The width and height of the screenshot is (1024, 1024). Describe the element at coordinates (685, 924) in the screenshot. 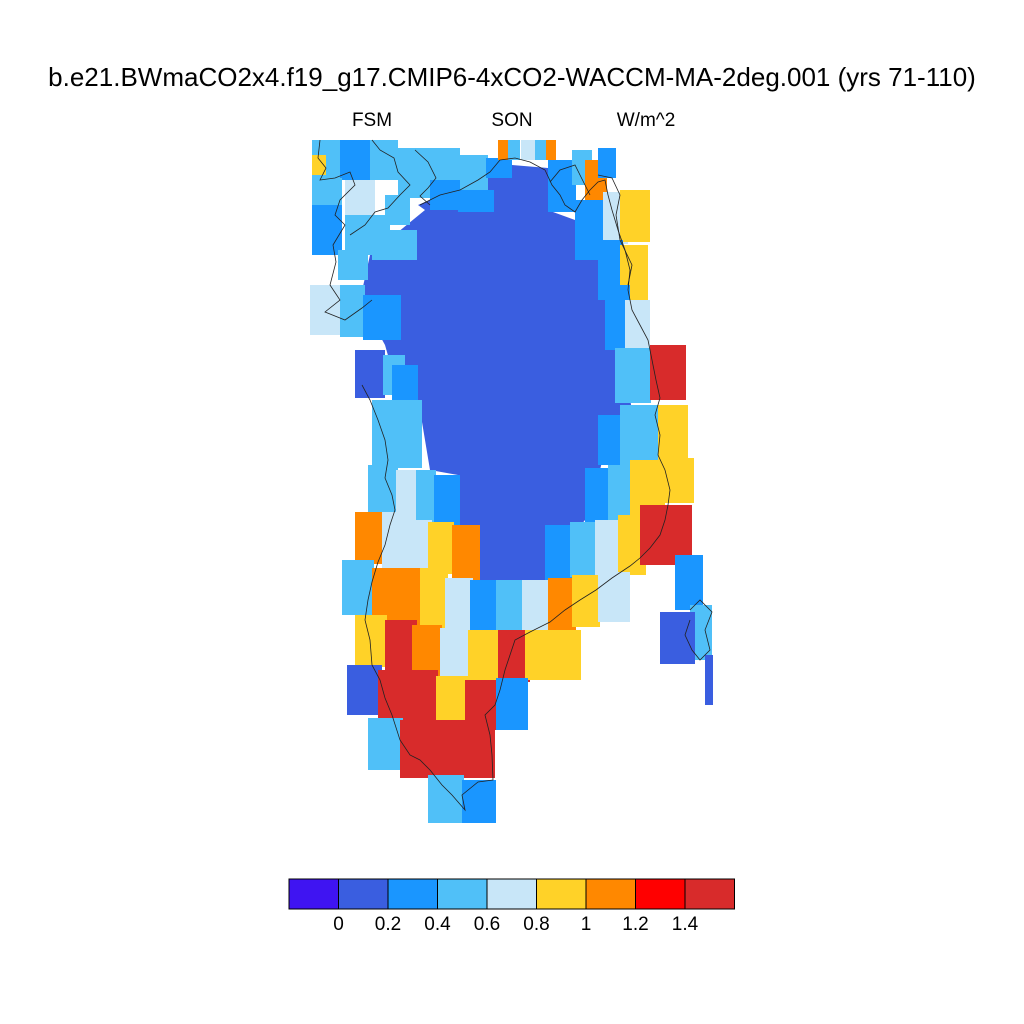

I see `colorbar-tick-label: 1.4` at that location.